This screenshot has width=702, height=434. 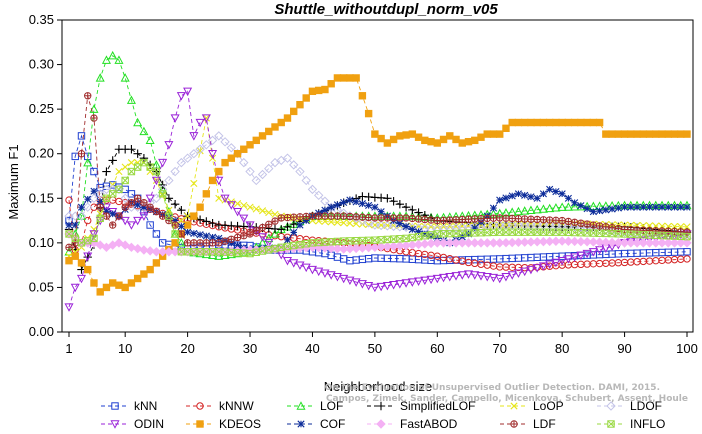 I want to click on legend-item-simplifiedlof: SimplifiedLOF, so click(x=421, y=406).